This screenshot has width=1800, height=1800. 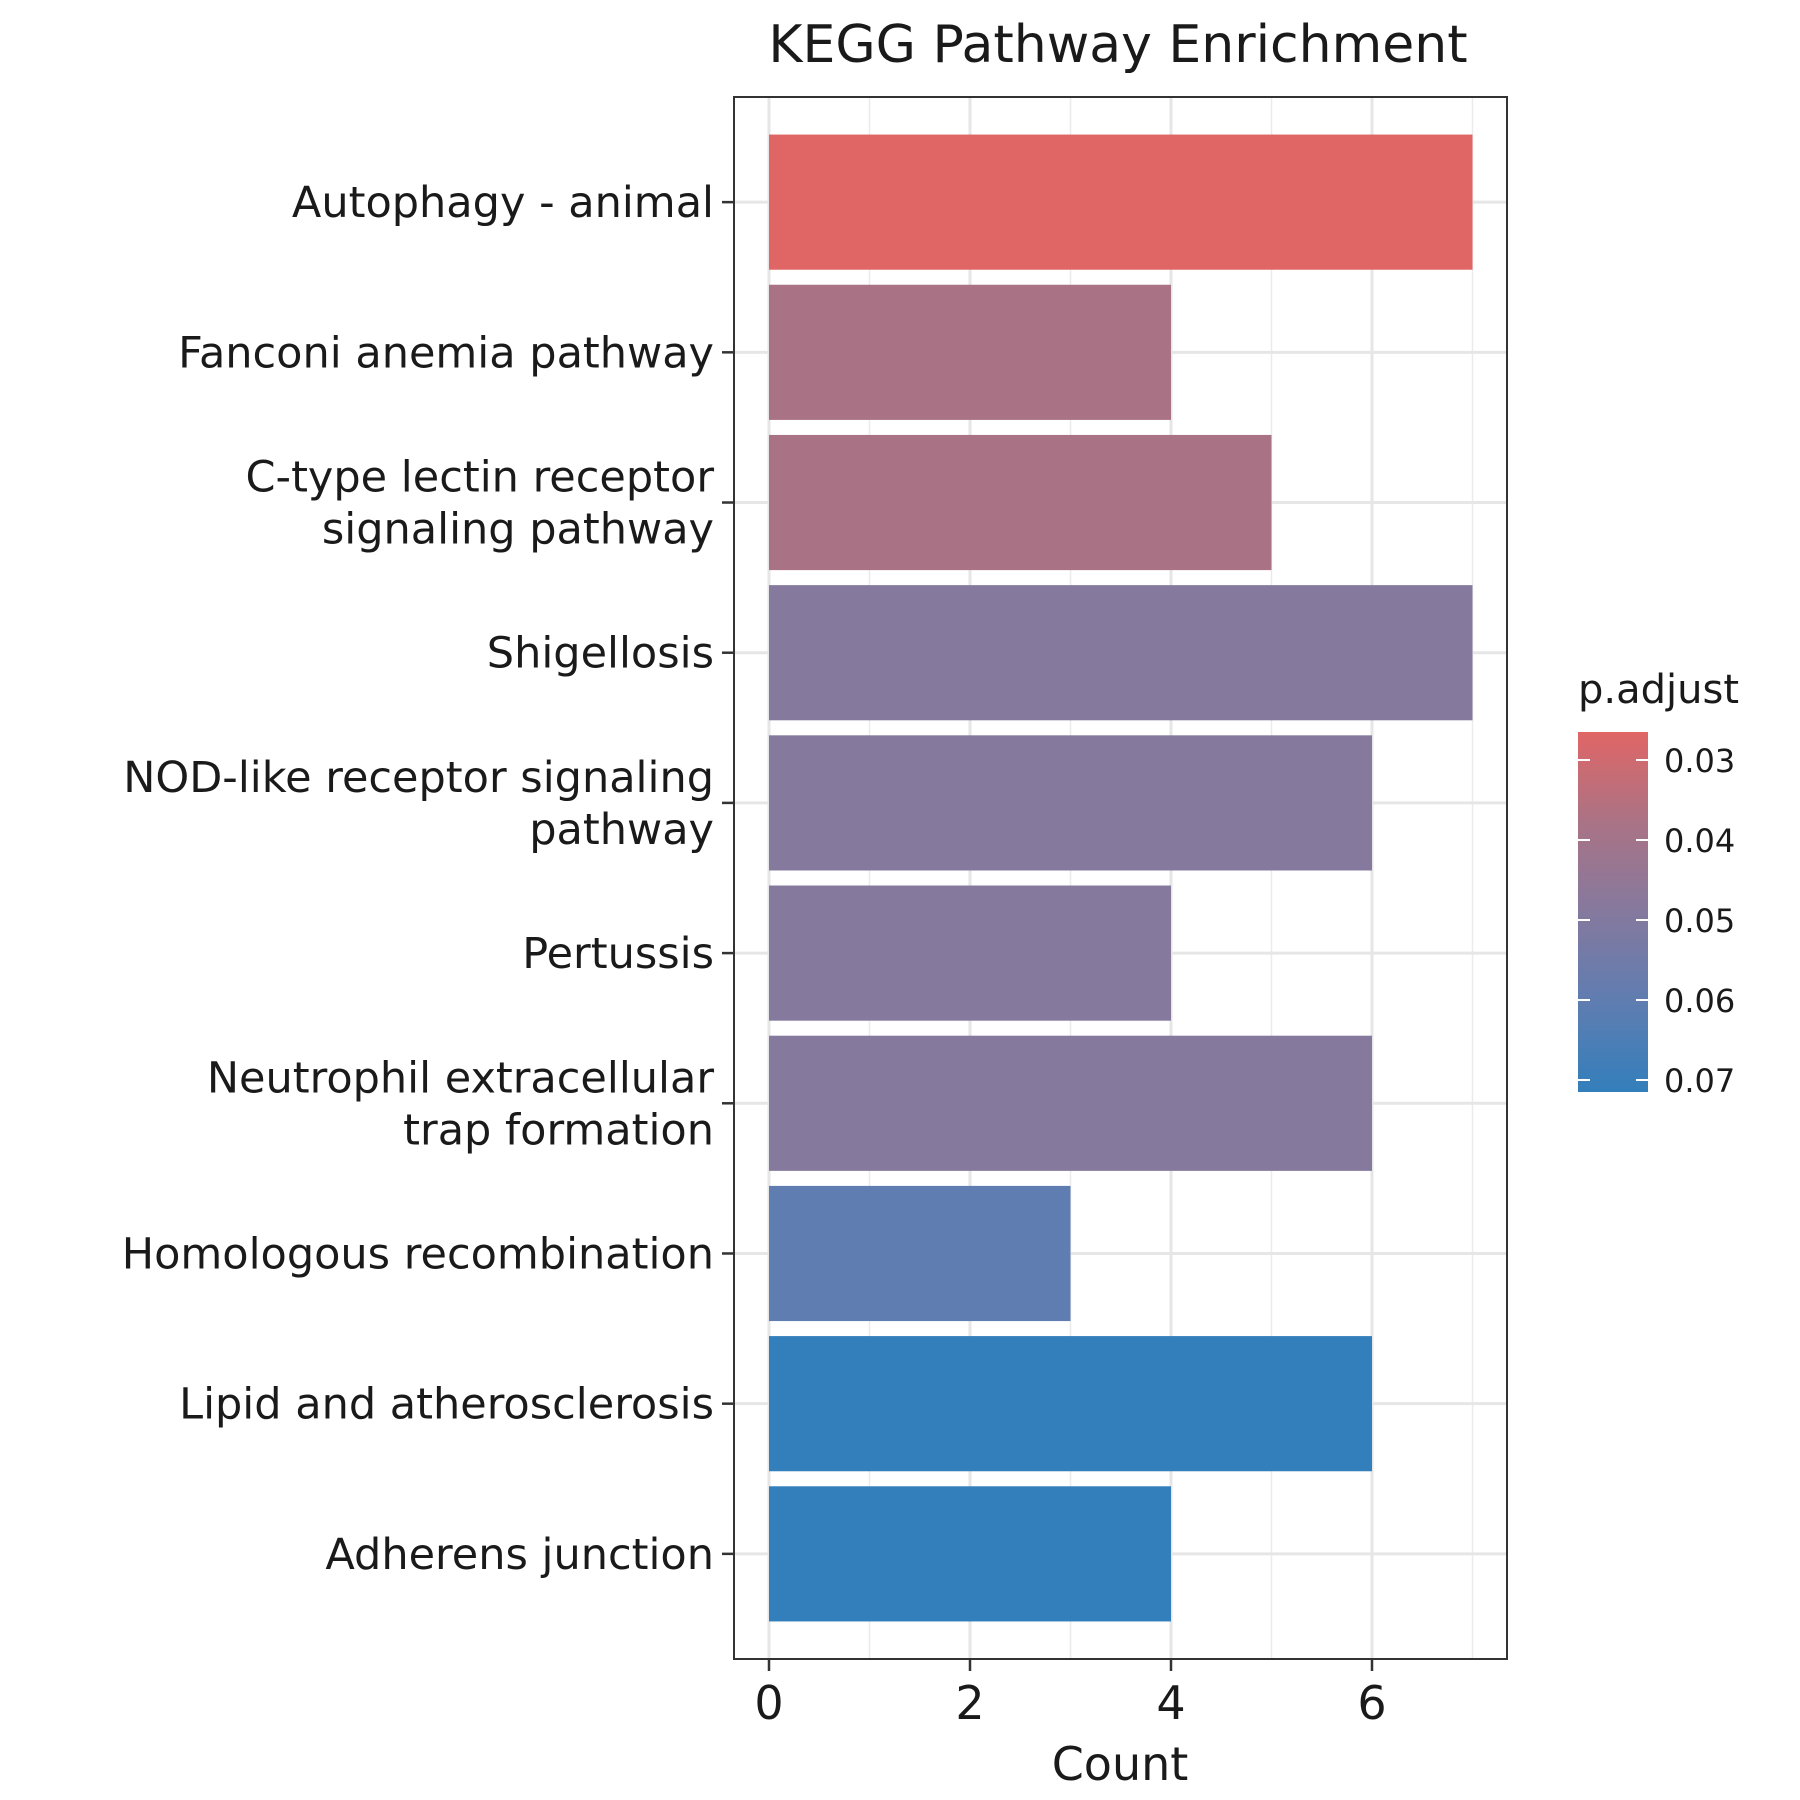 What do you see at coordinates (1070, 1694) in the screenshot?
I see `x-axis: 0 2 4 6` at bounding box center [1070, 1694].